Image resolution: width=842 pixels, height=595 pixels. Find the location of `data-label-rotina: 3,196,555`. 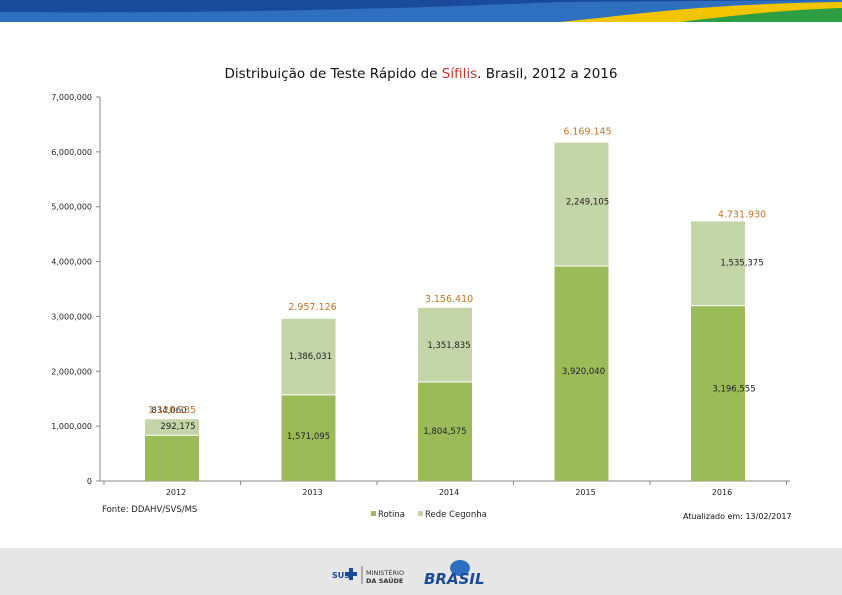

data-label-rotina: 3,196,555 is located at coordinates (733, 390).